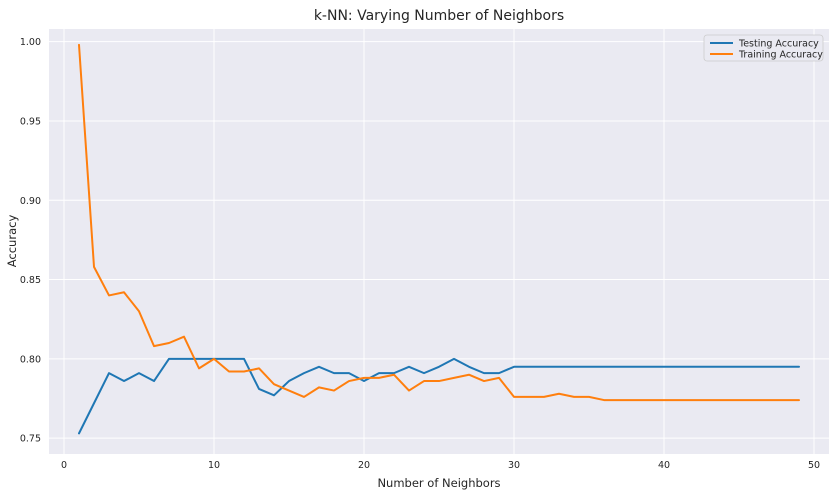 The width and height of the screenshot is (839, 496). What do you see at coordinates (12, 241) in the screenshot?
I see `y-axis-label: Accuracy` at bounding box center [12, 241].